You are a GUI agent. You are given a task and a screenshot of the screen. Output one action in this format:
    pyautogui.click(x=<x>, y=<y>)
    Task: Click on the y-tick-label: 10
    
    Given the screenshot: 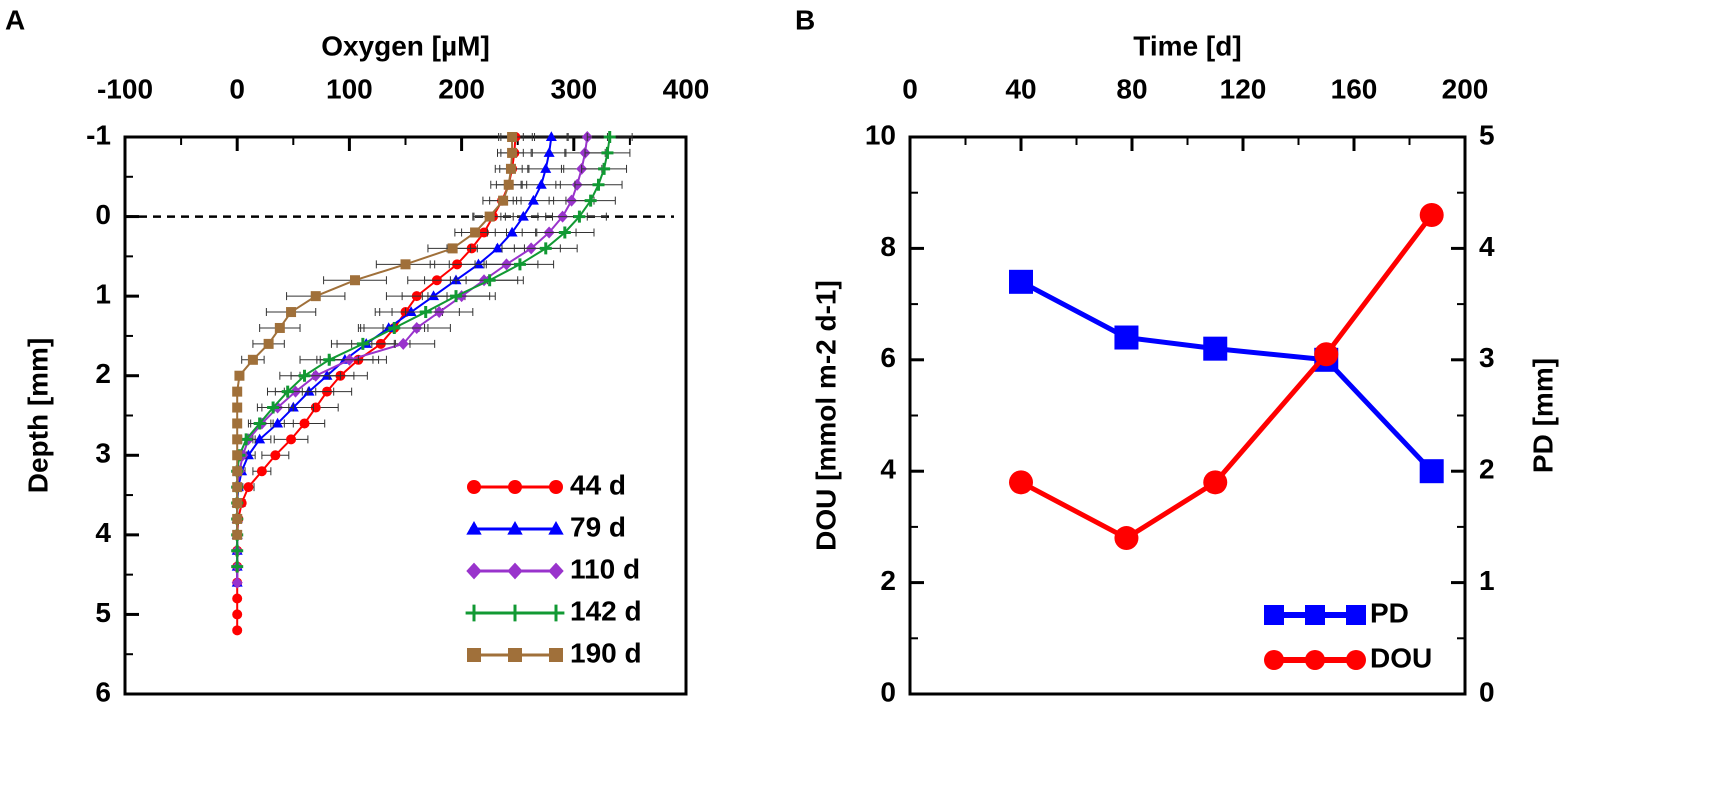 What is the action you would take?
    pyautogui.click(x=880, y=134)
    